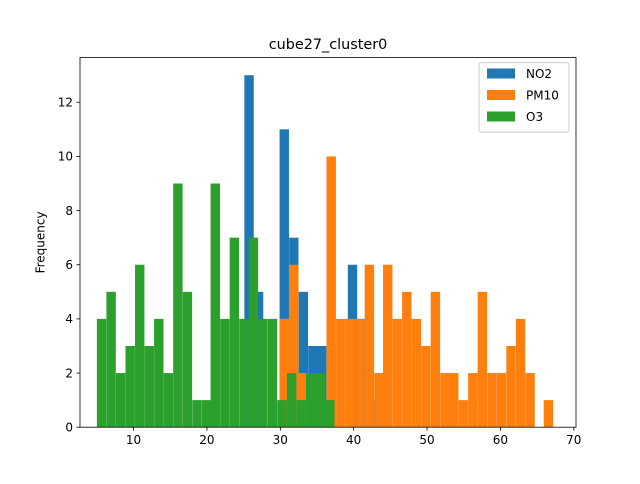 Image resolution: width=640 pixels, height=484 pixels. I want to click on y-tick-label: 0, so click(69, 428).